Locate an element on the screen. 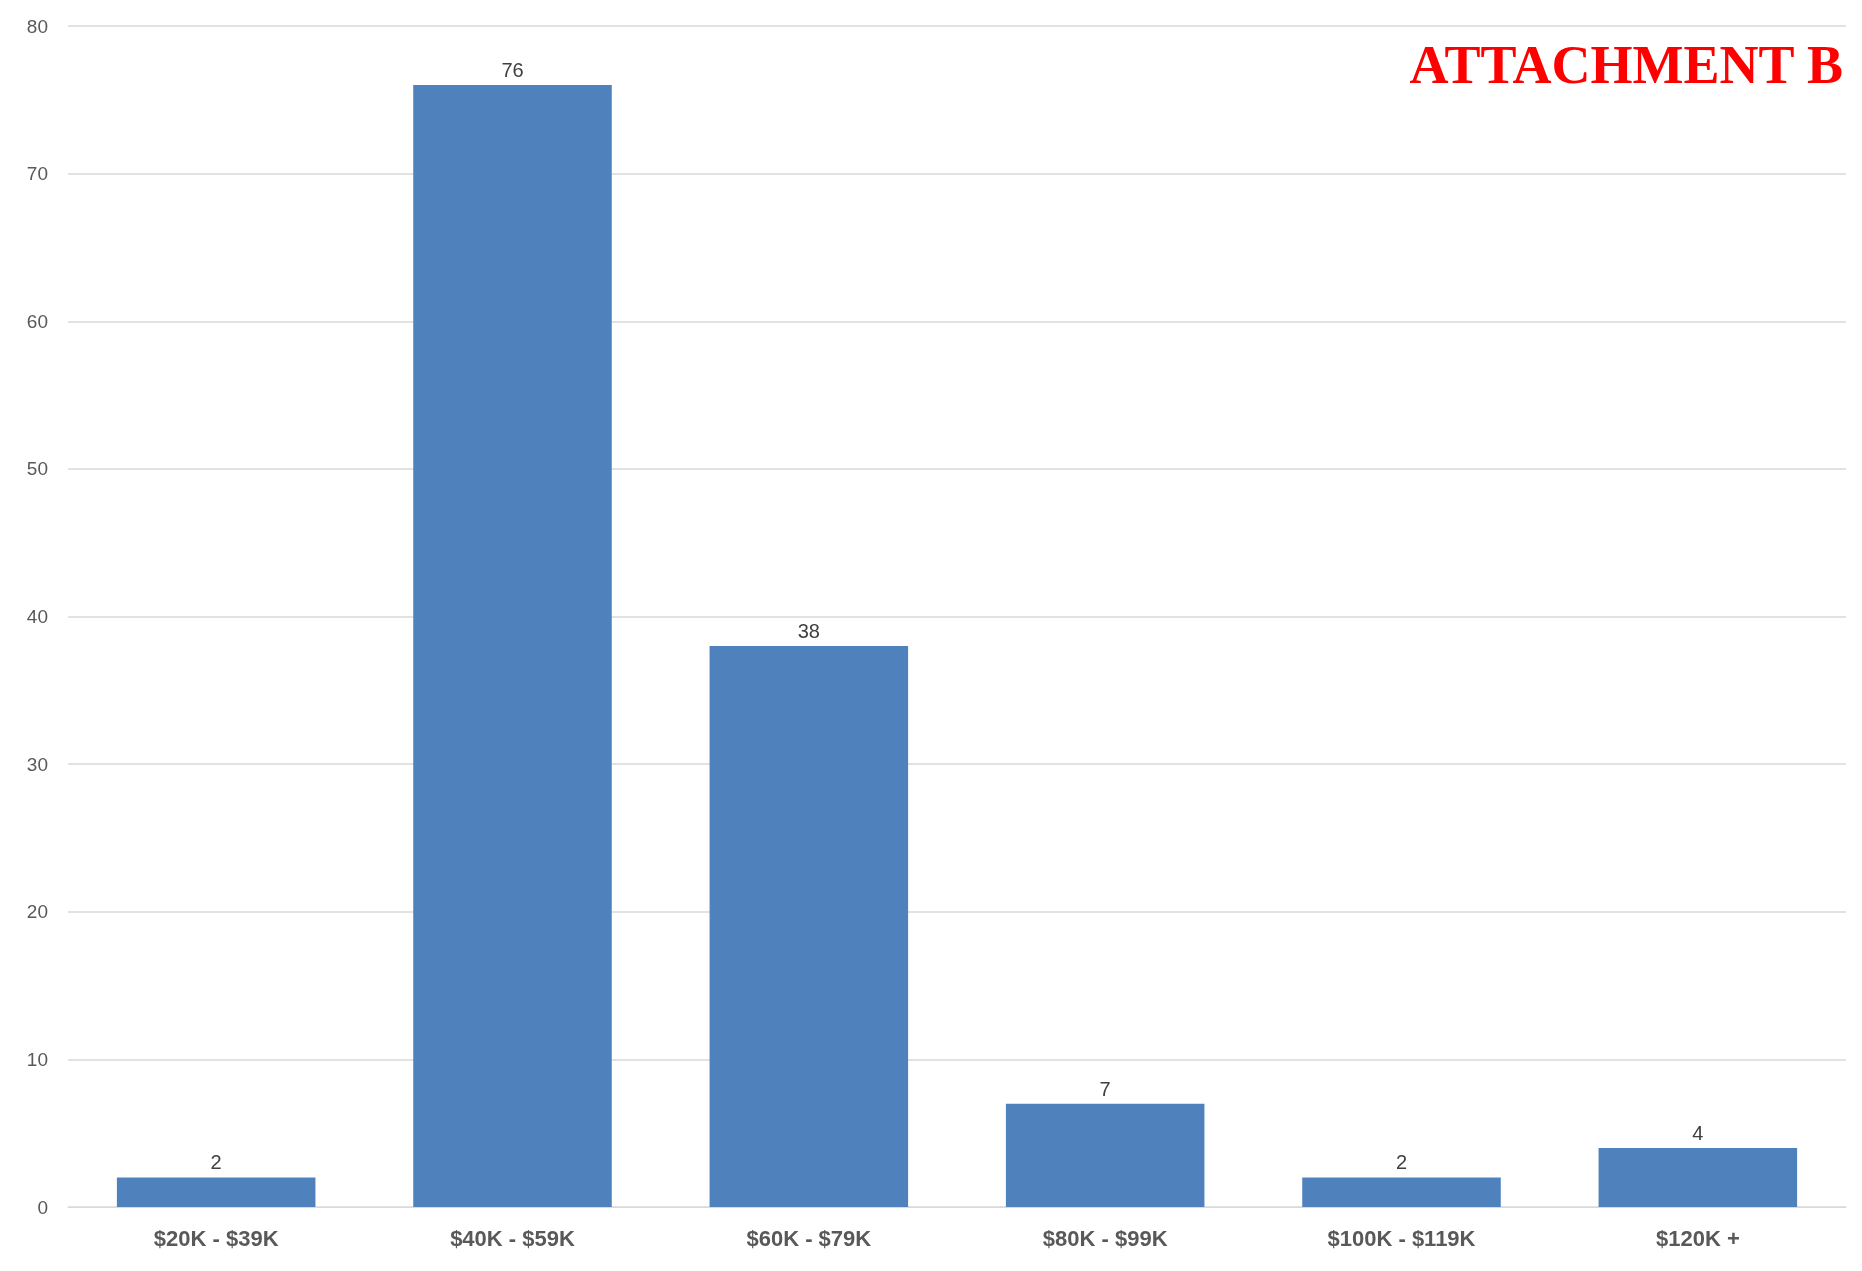  x-tick-label: $20K - $39K is located at coordinates (216, 1238).